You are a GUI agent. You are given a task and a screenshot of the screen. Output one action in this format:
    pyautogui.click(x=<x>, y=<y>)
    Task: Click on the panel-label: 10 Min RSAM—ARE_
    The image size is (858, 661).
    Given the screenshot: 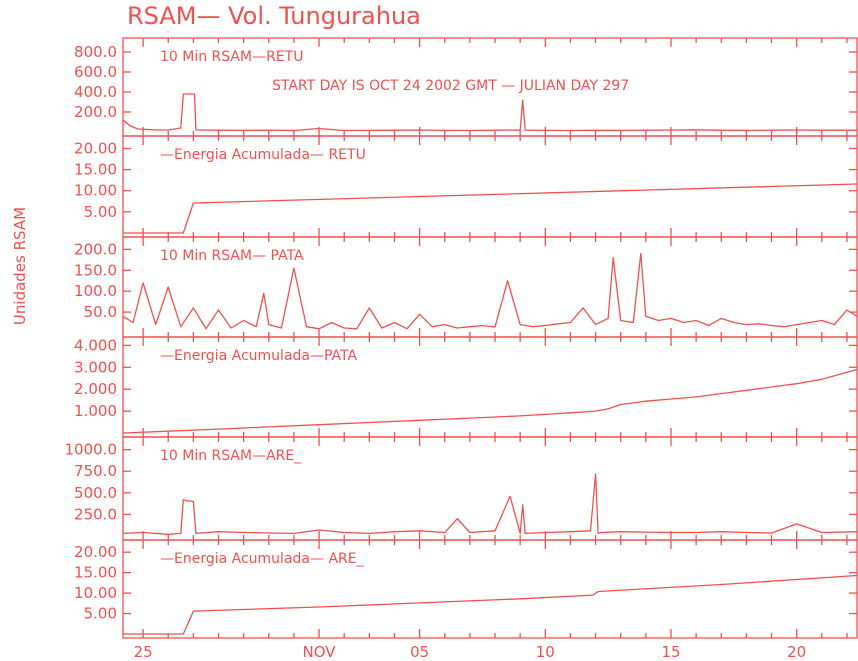 What is the action you would take?
    pyautogui.click(x=231, y=456)
    